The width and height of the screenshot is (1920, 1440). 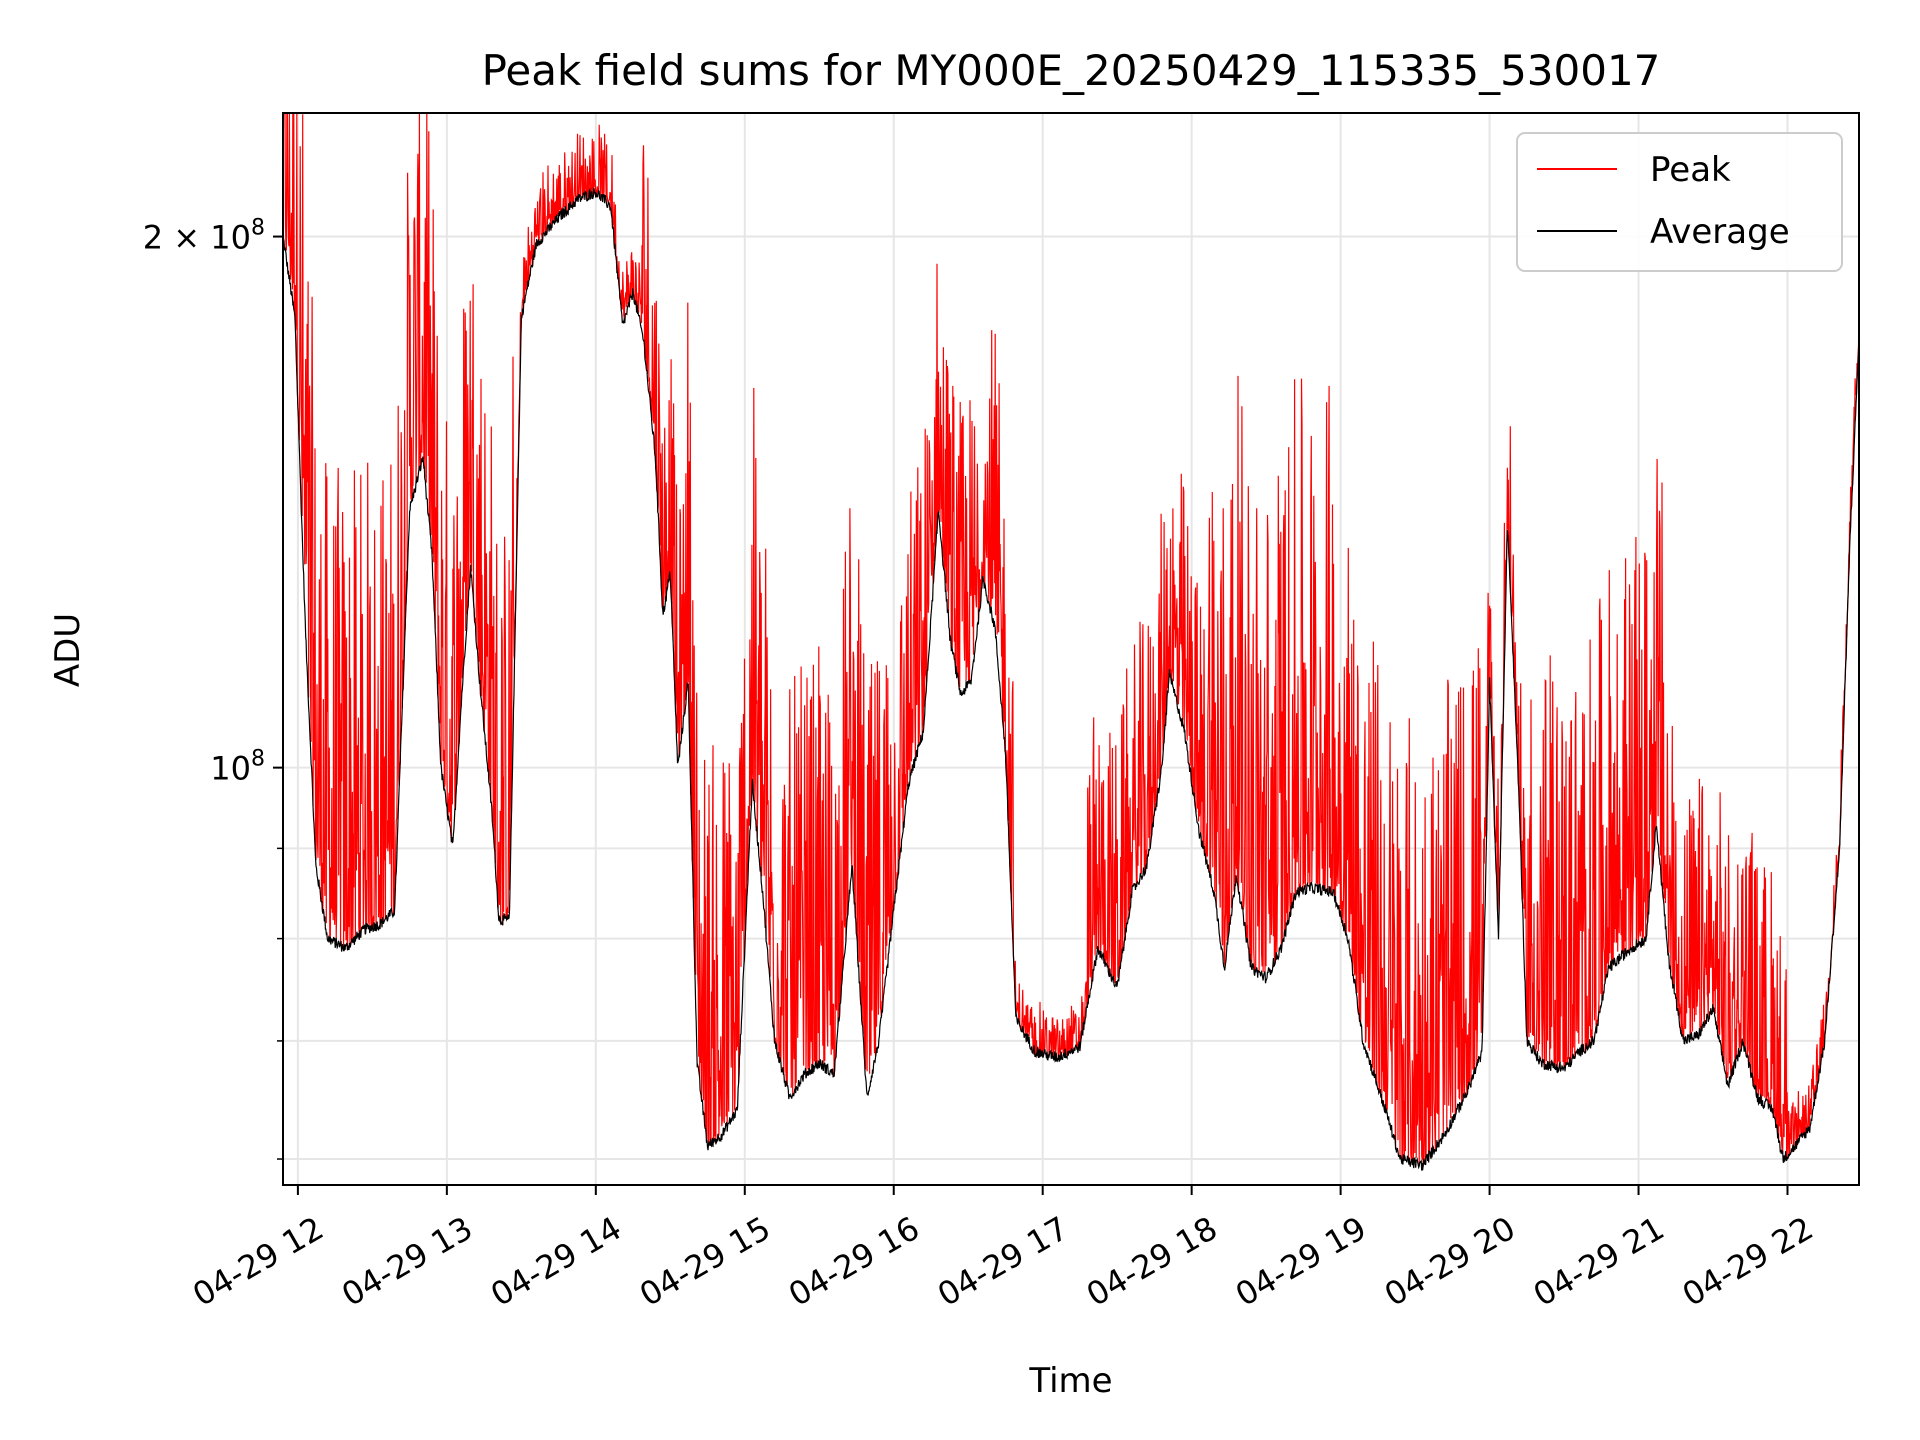 What do you see at coordinates (1070, 1381) in the screenshot?
I see `x-axis-label: Time` at bounding box center [1070, 1381].